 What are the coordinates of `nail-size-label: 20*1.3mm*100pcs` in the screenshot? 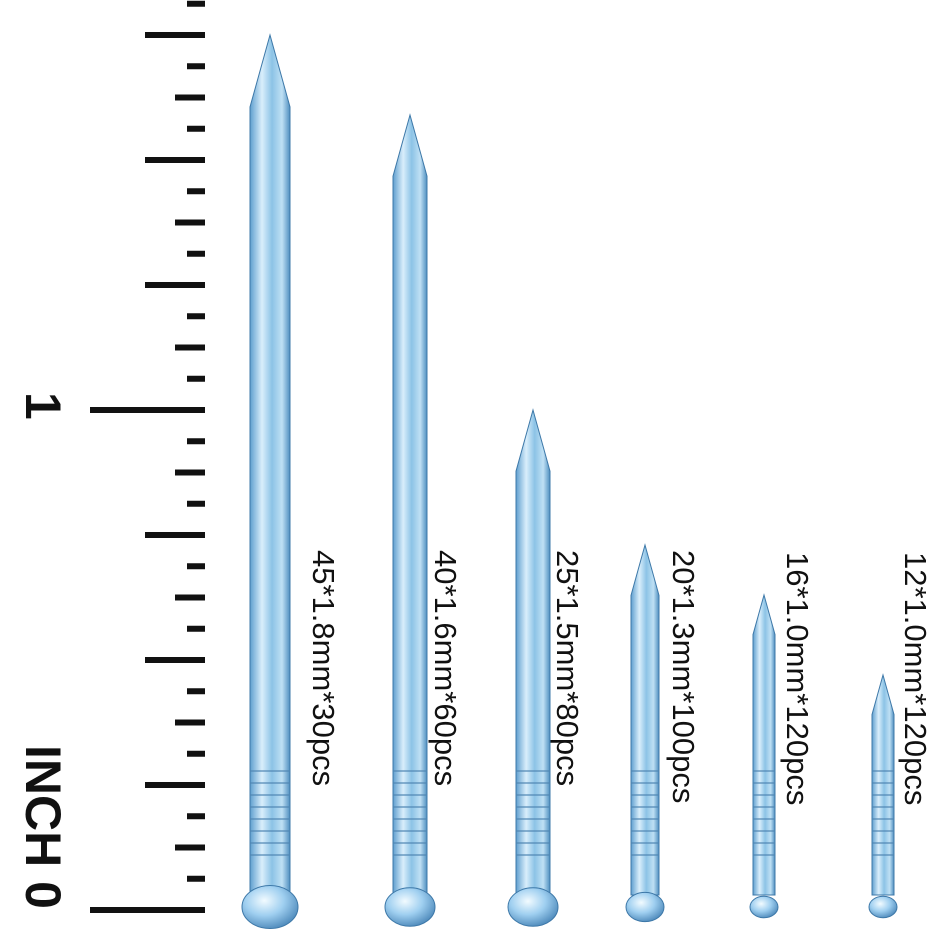 It's located at (683, 677).